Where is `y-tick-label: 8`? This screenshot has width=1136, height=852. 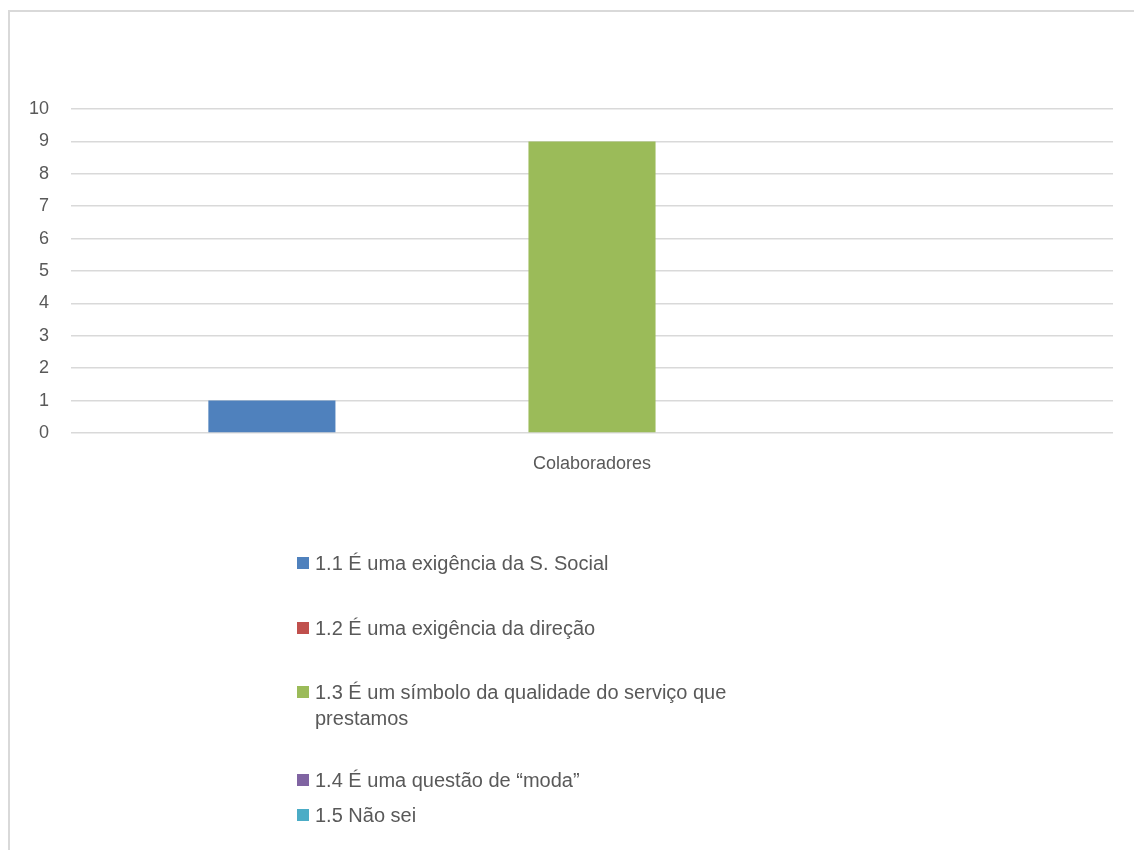 y-tick-label: 8 is located at coordinates (43, 172).